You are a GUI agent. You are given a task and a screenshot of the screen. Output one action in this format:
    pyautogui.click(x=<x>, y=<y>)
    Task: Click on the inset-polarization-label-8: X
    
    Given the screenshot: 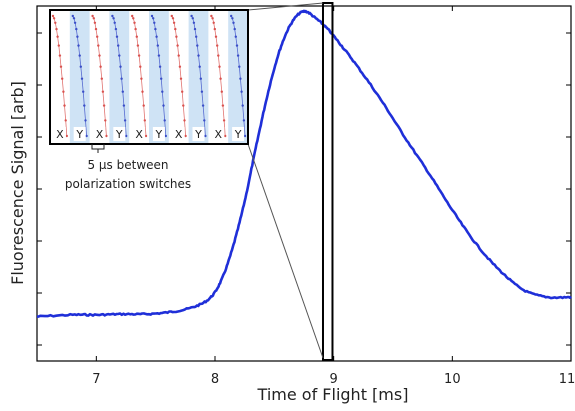 What is the action you would take?
    pyautogui.click(x=219, y=134)
    